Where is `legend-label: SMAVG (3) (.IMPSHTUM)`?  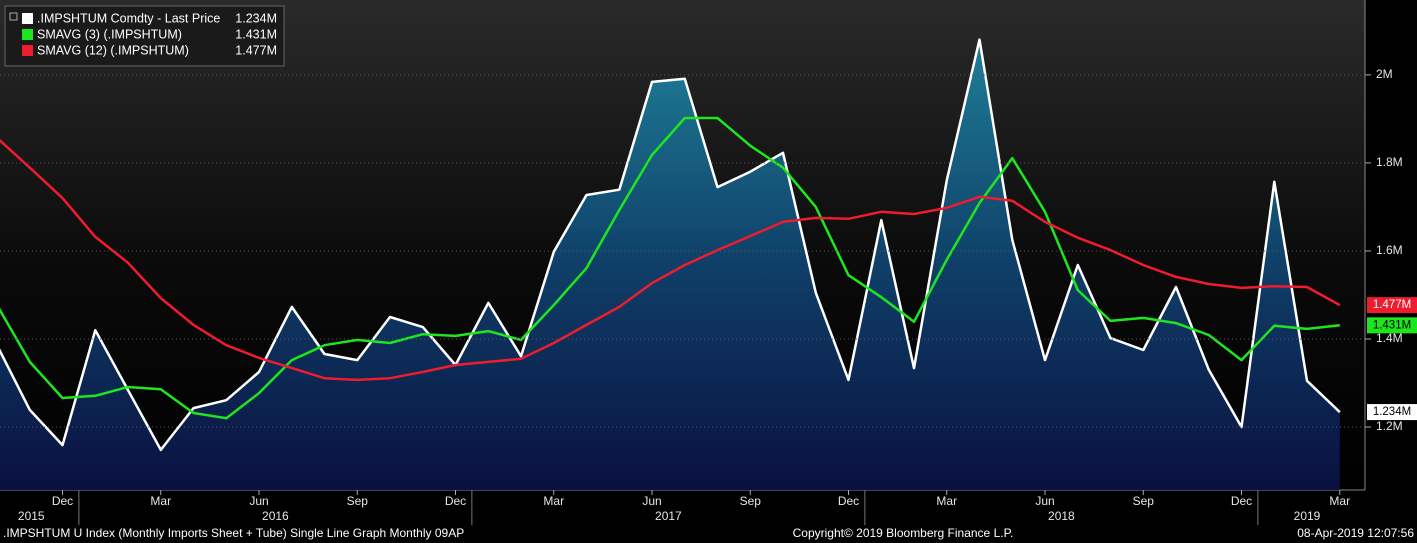 legend-label: SMAVG (3) (.IMPSHTUM) is located at coordinates (109, 34).